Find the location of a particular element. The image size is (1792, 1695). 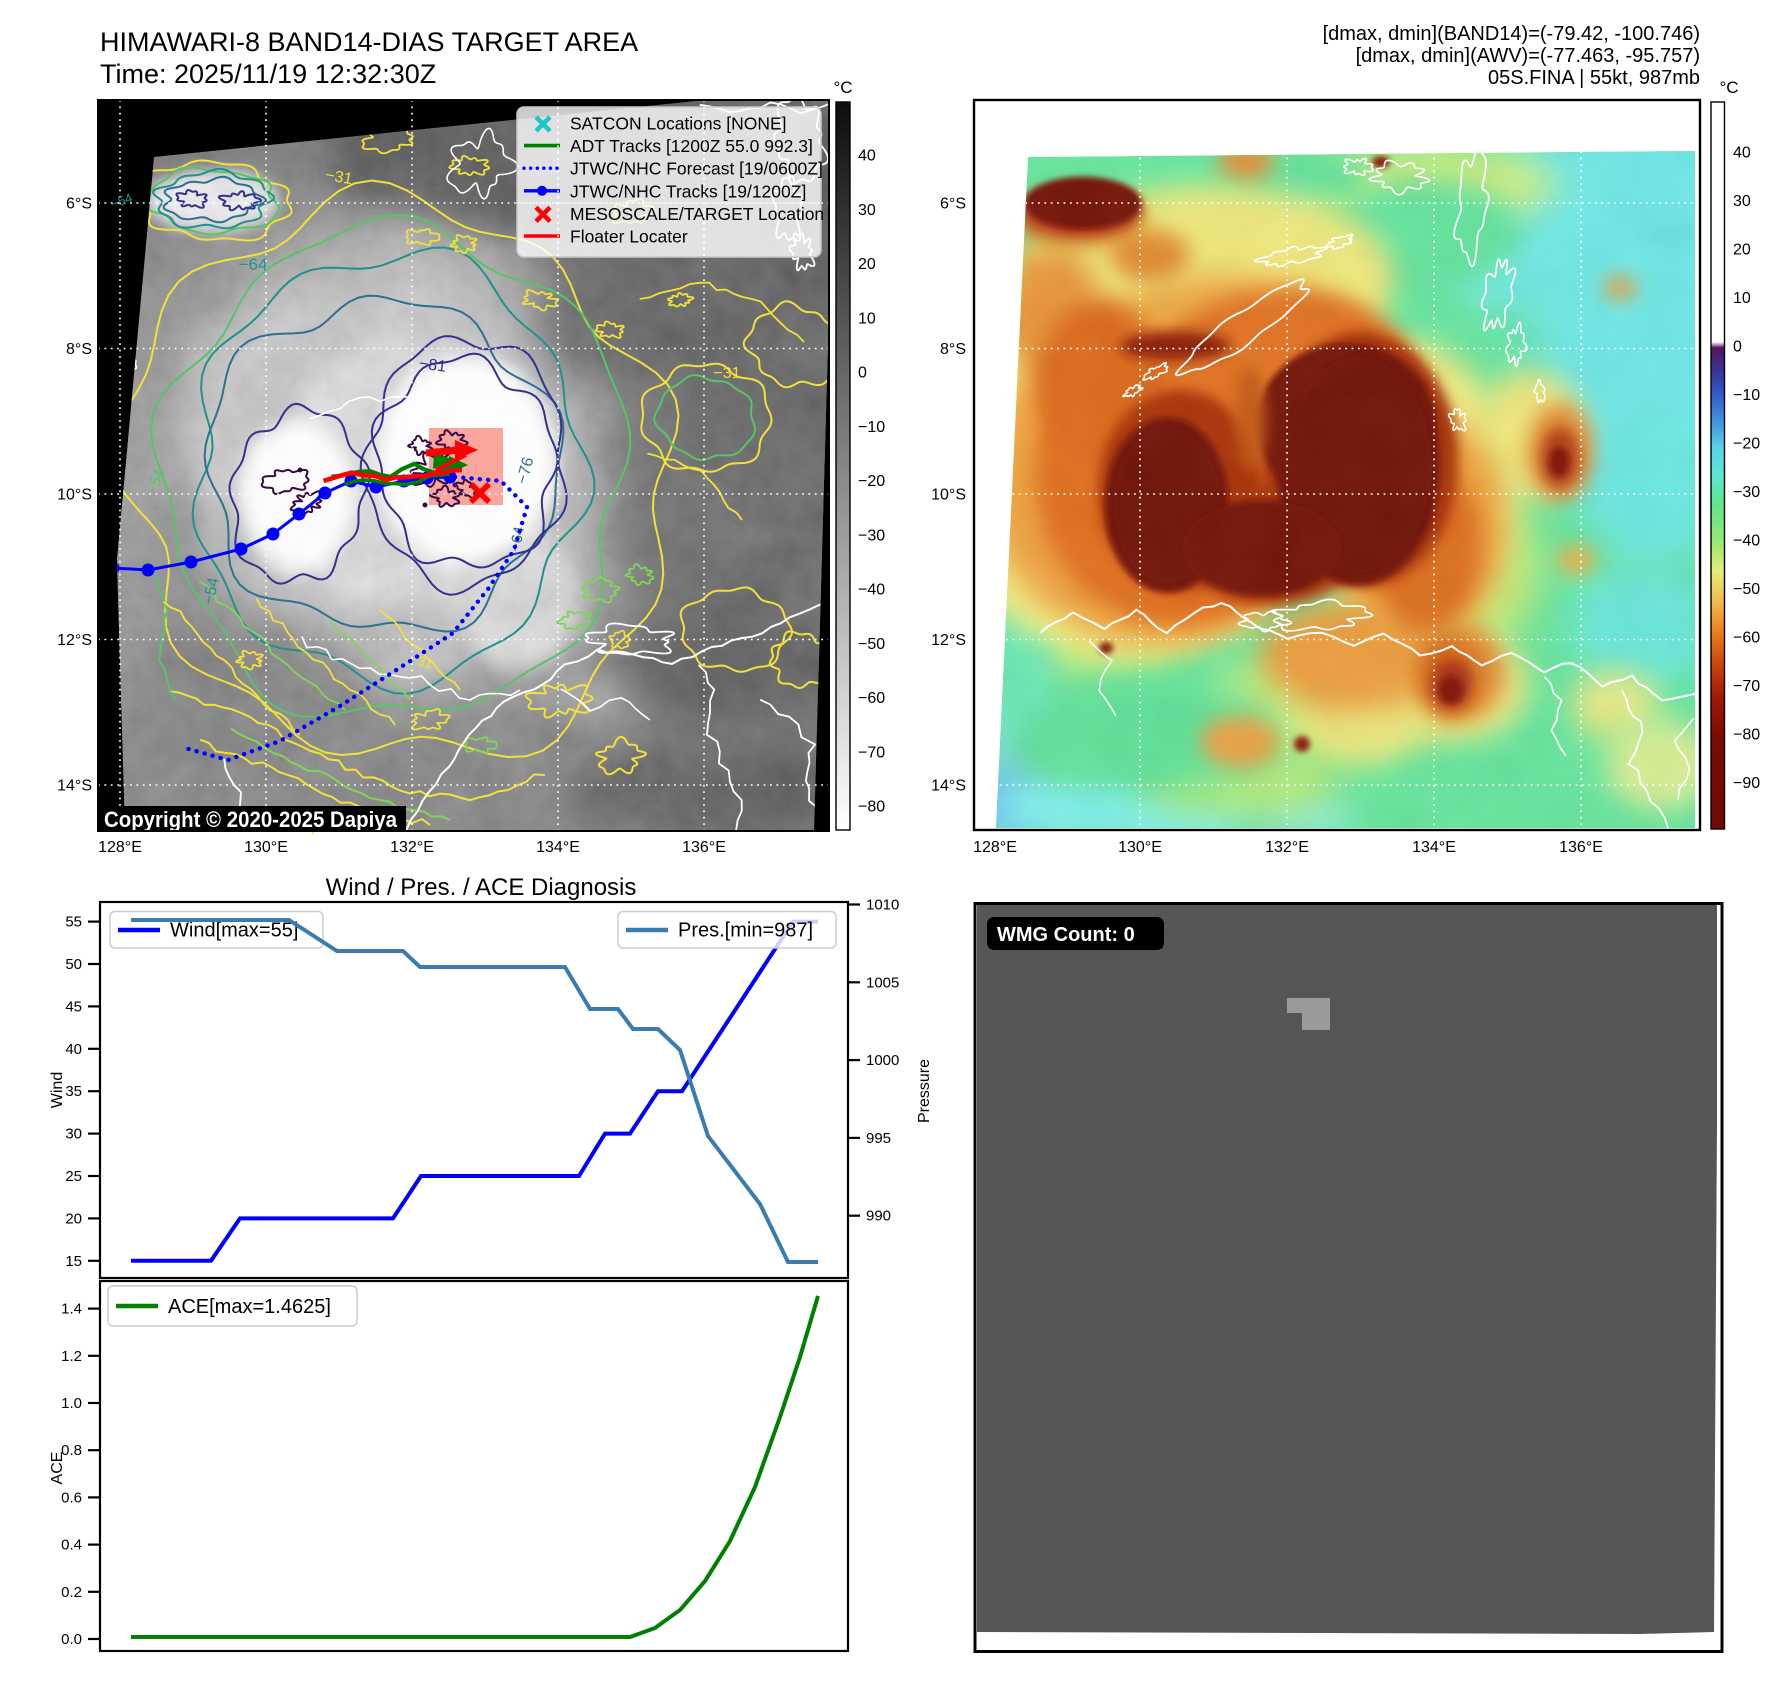

svg-text: −90 is located at coordinates (1746, 783).